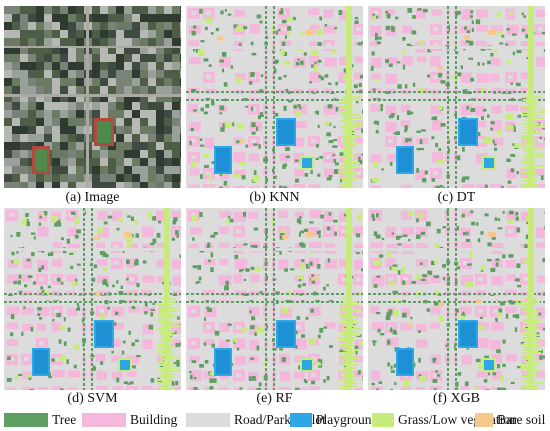 Image resolution: width=550 pixels, height=431 pixels. I want to click on panel-rf, so click(274, 299).